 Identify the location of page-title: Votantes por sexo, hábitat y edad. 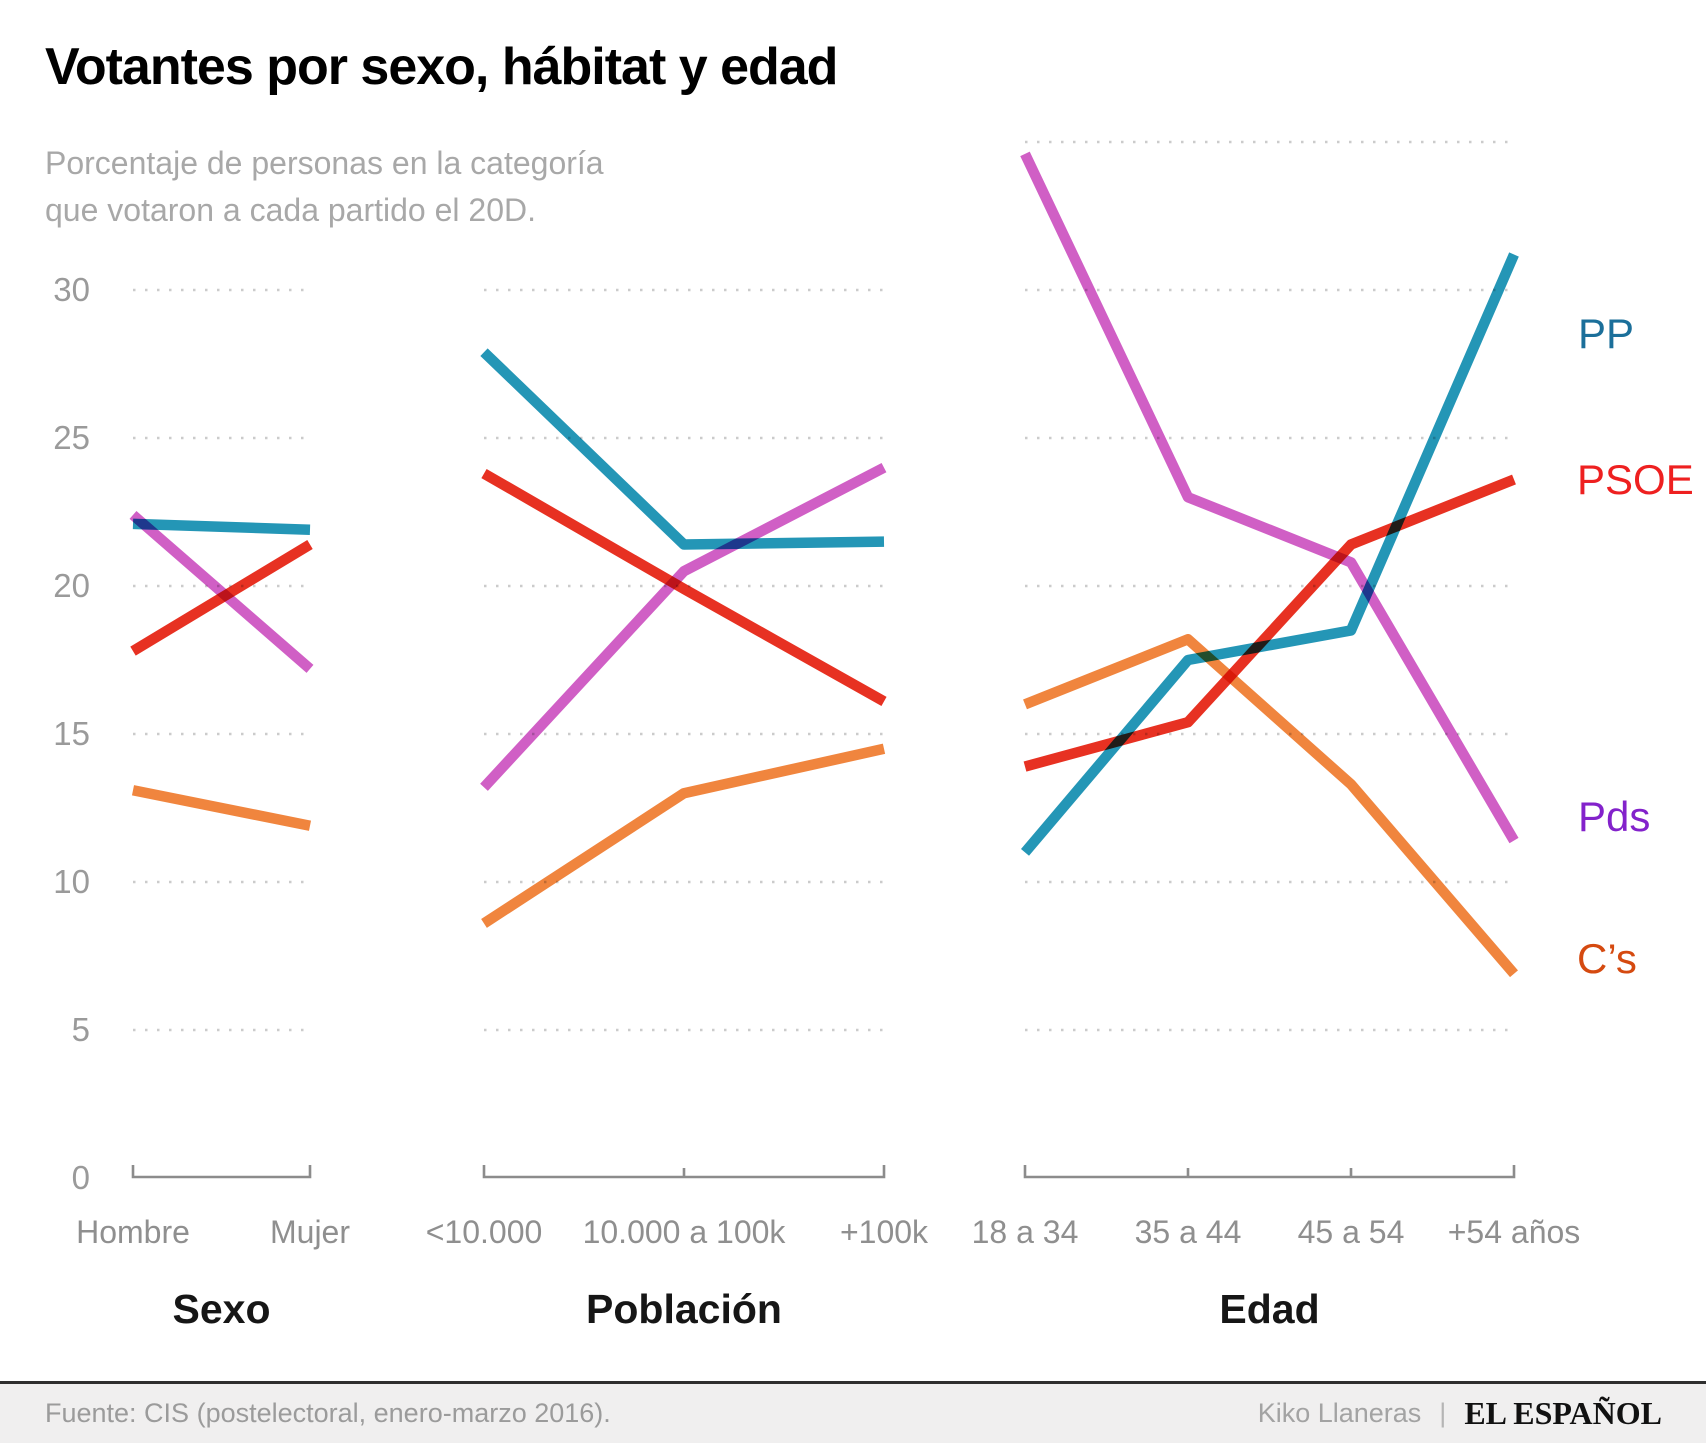
(441, 67).